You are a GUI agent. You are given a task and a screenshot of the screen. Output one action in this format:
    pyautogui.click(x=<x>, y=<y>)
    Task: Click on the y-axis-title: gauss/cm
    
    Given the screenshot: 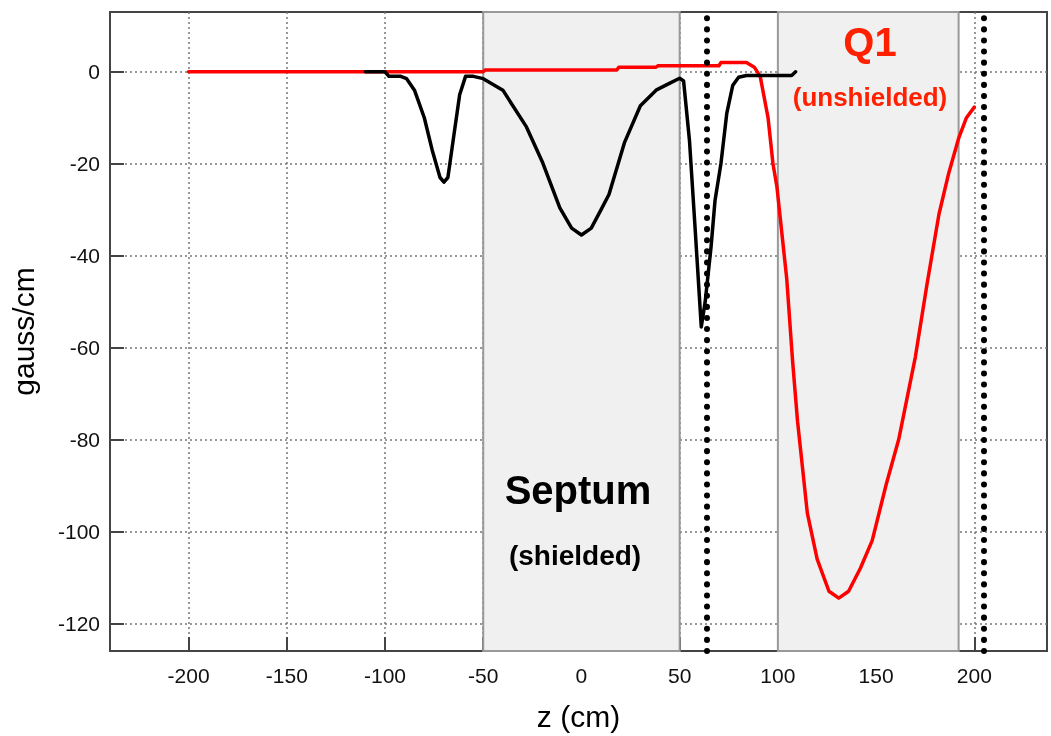 What is the action you would take?
    pyautogui.click(x=23, y=331)
    